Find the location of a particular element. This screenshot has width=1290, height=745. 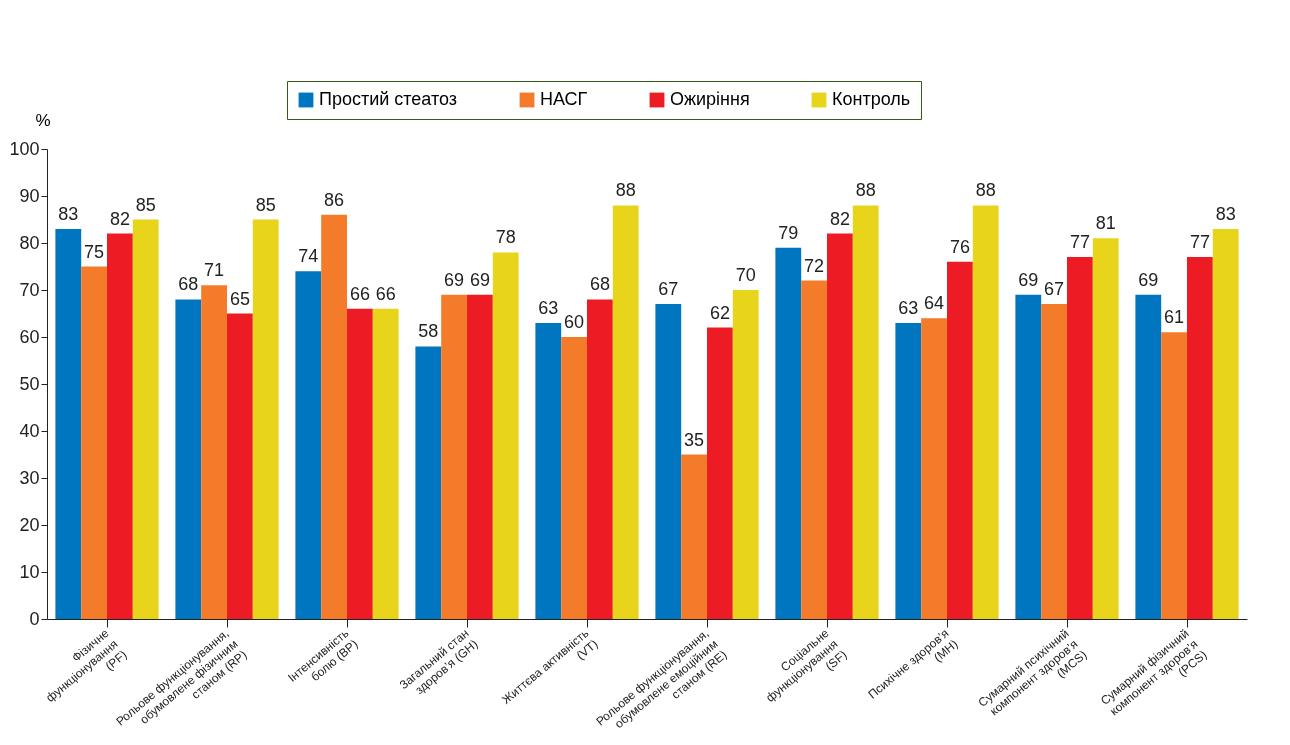

data-label: 78 is located at coordinates (505, 237).